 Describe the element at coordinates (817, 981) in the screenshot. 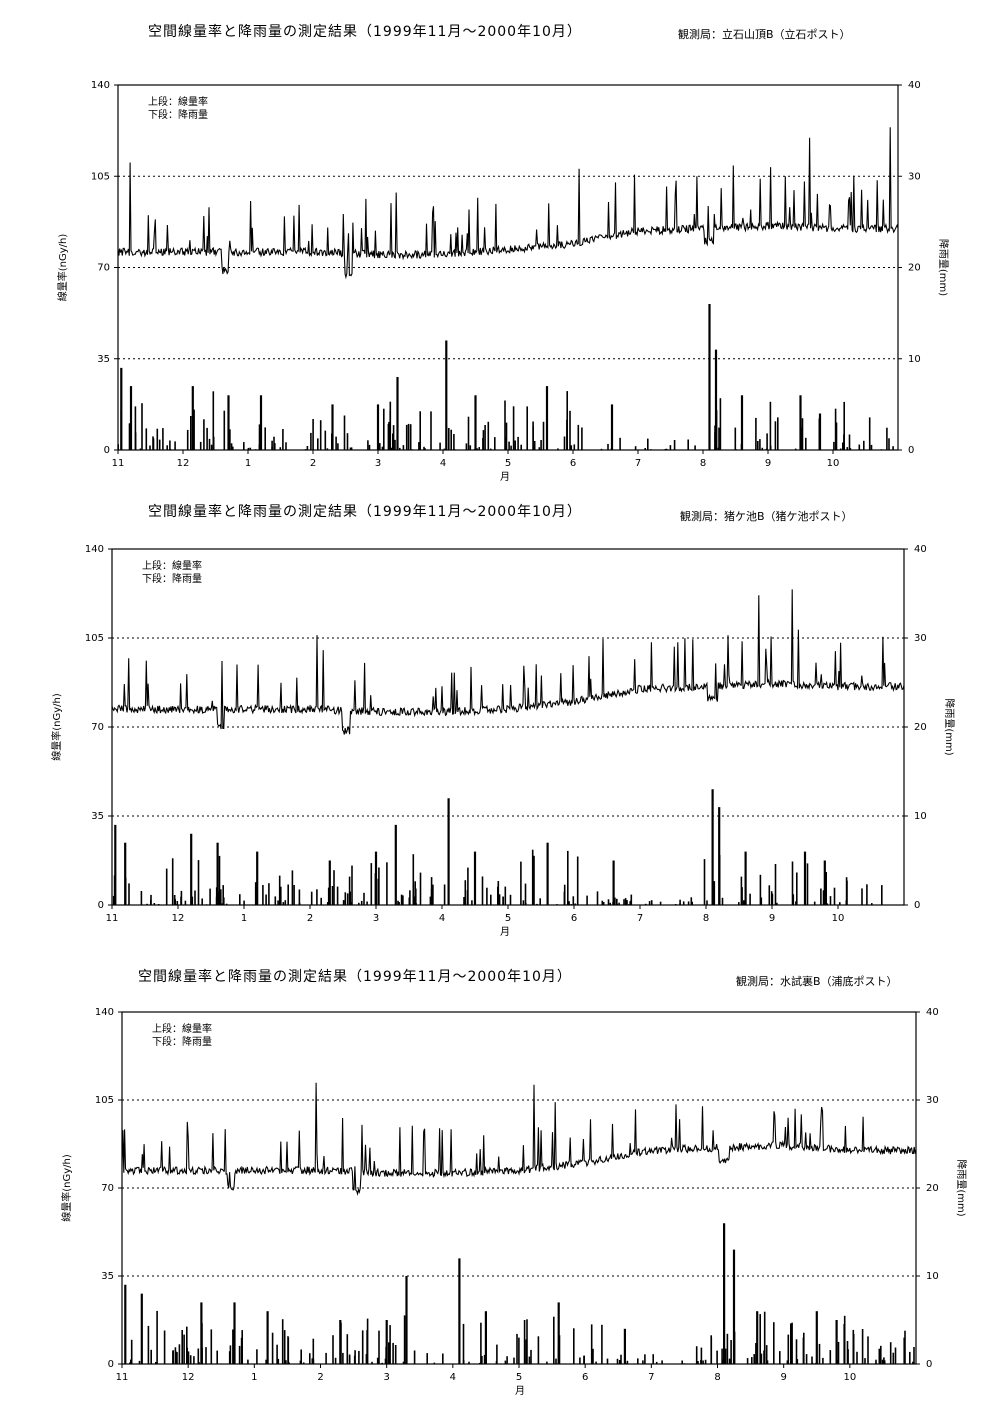

I see `station-label: 観測局：水試裏B（浦底ポスト）` at that location.